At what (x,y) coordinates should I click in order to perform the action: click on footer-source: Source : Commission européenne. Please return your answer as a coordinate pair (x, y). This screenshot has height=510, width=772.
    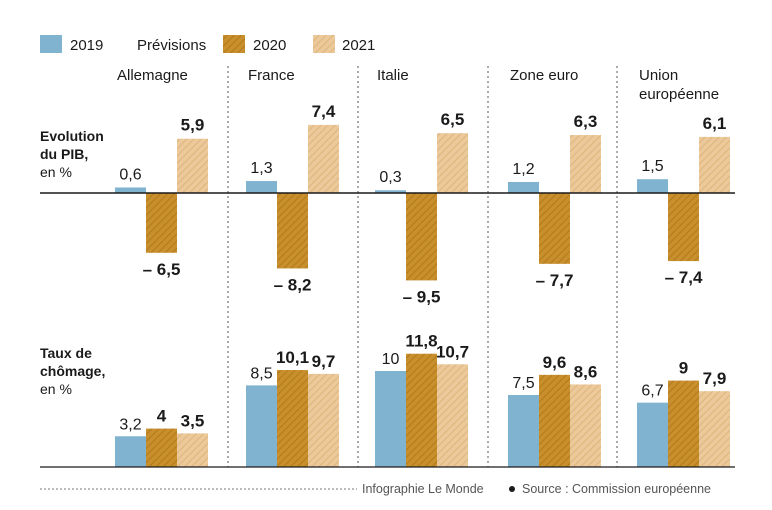
    Looking at the image, I should click on (616, 489).